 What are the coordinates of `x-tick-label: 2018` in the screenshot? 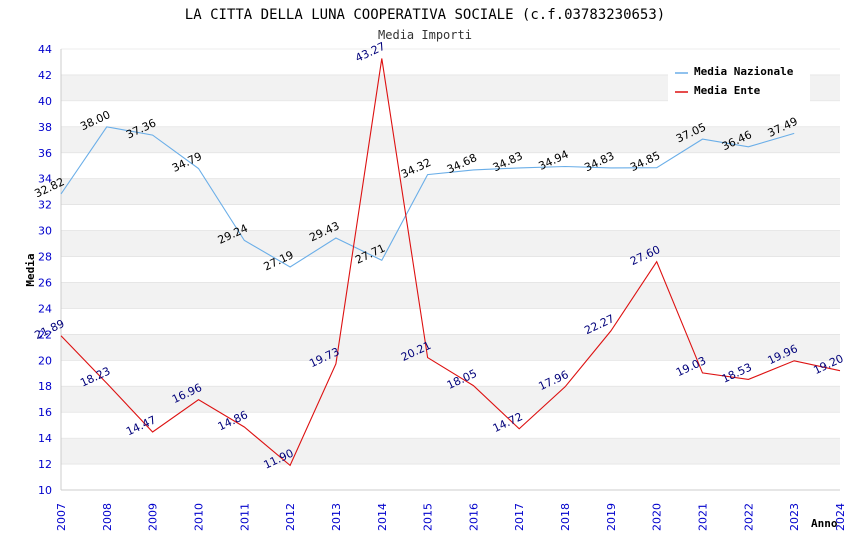 It's located at (565, 517).